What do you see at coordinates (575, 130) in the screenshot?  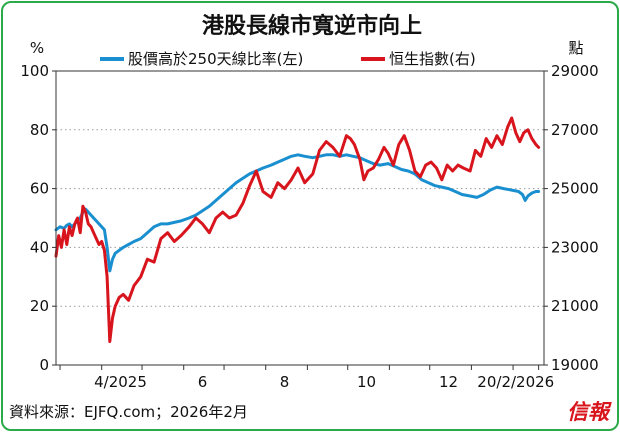 I see `right-tick-label: 27000` at bounding box center [575, 130].